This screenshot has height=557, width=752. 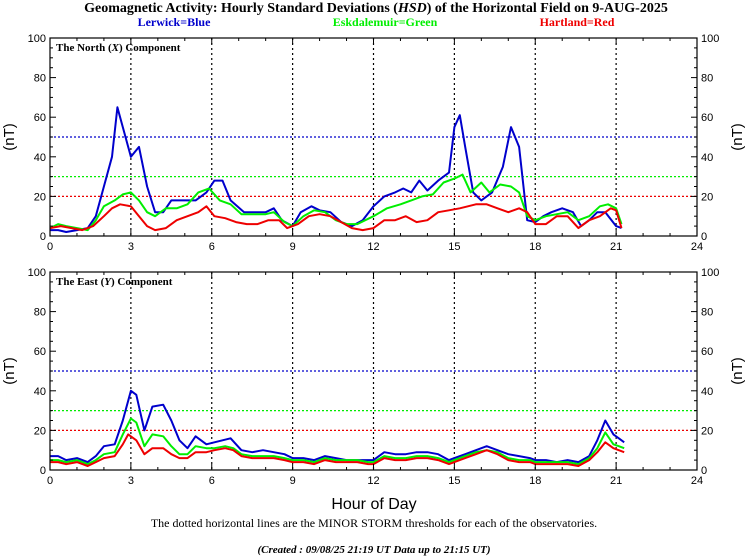 I want to click on series-line-lerwick, so click(x=337, y=426).